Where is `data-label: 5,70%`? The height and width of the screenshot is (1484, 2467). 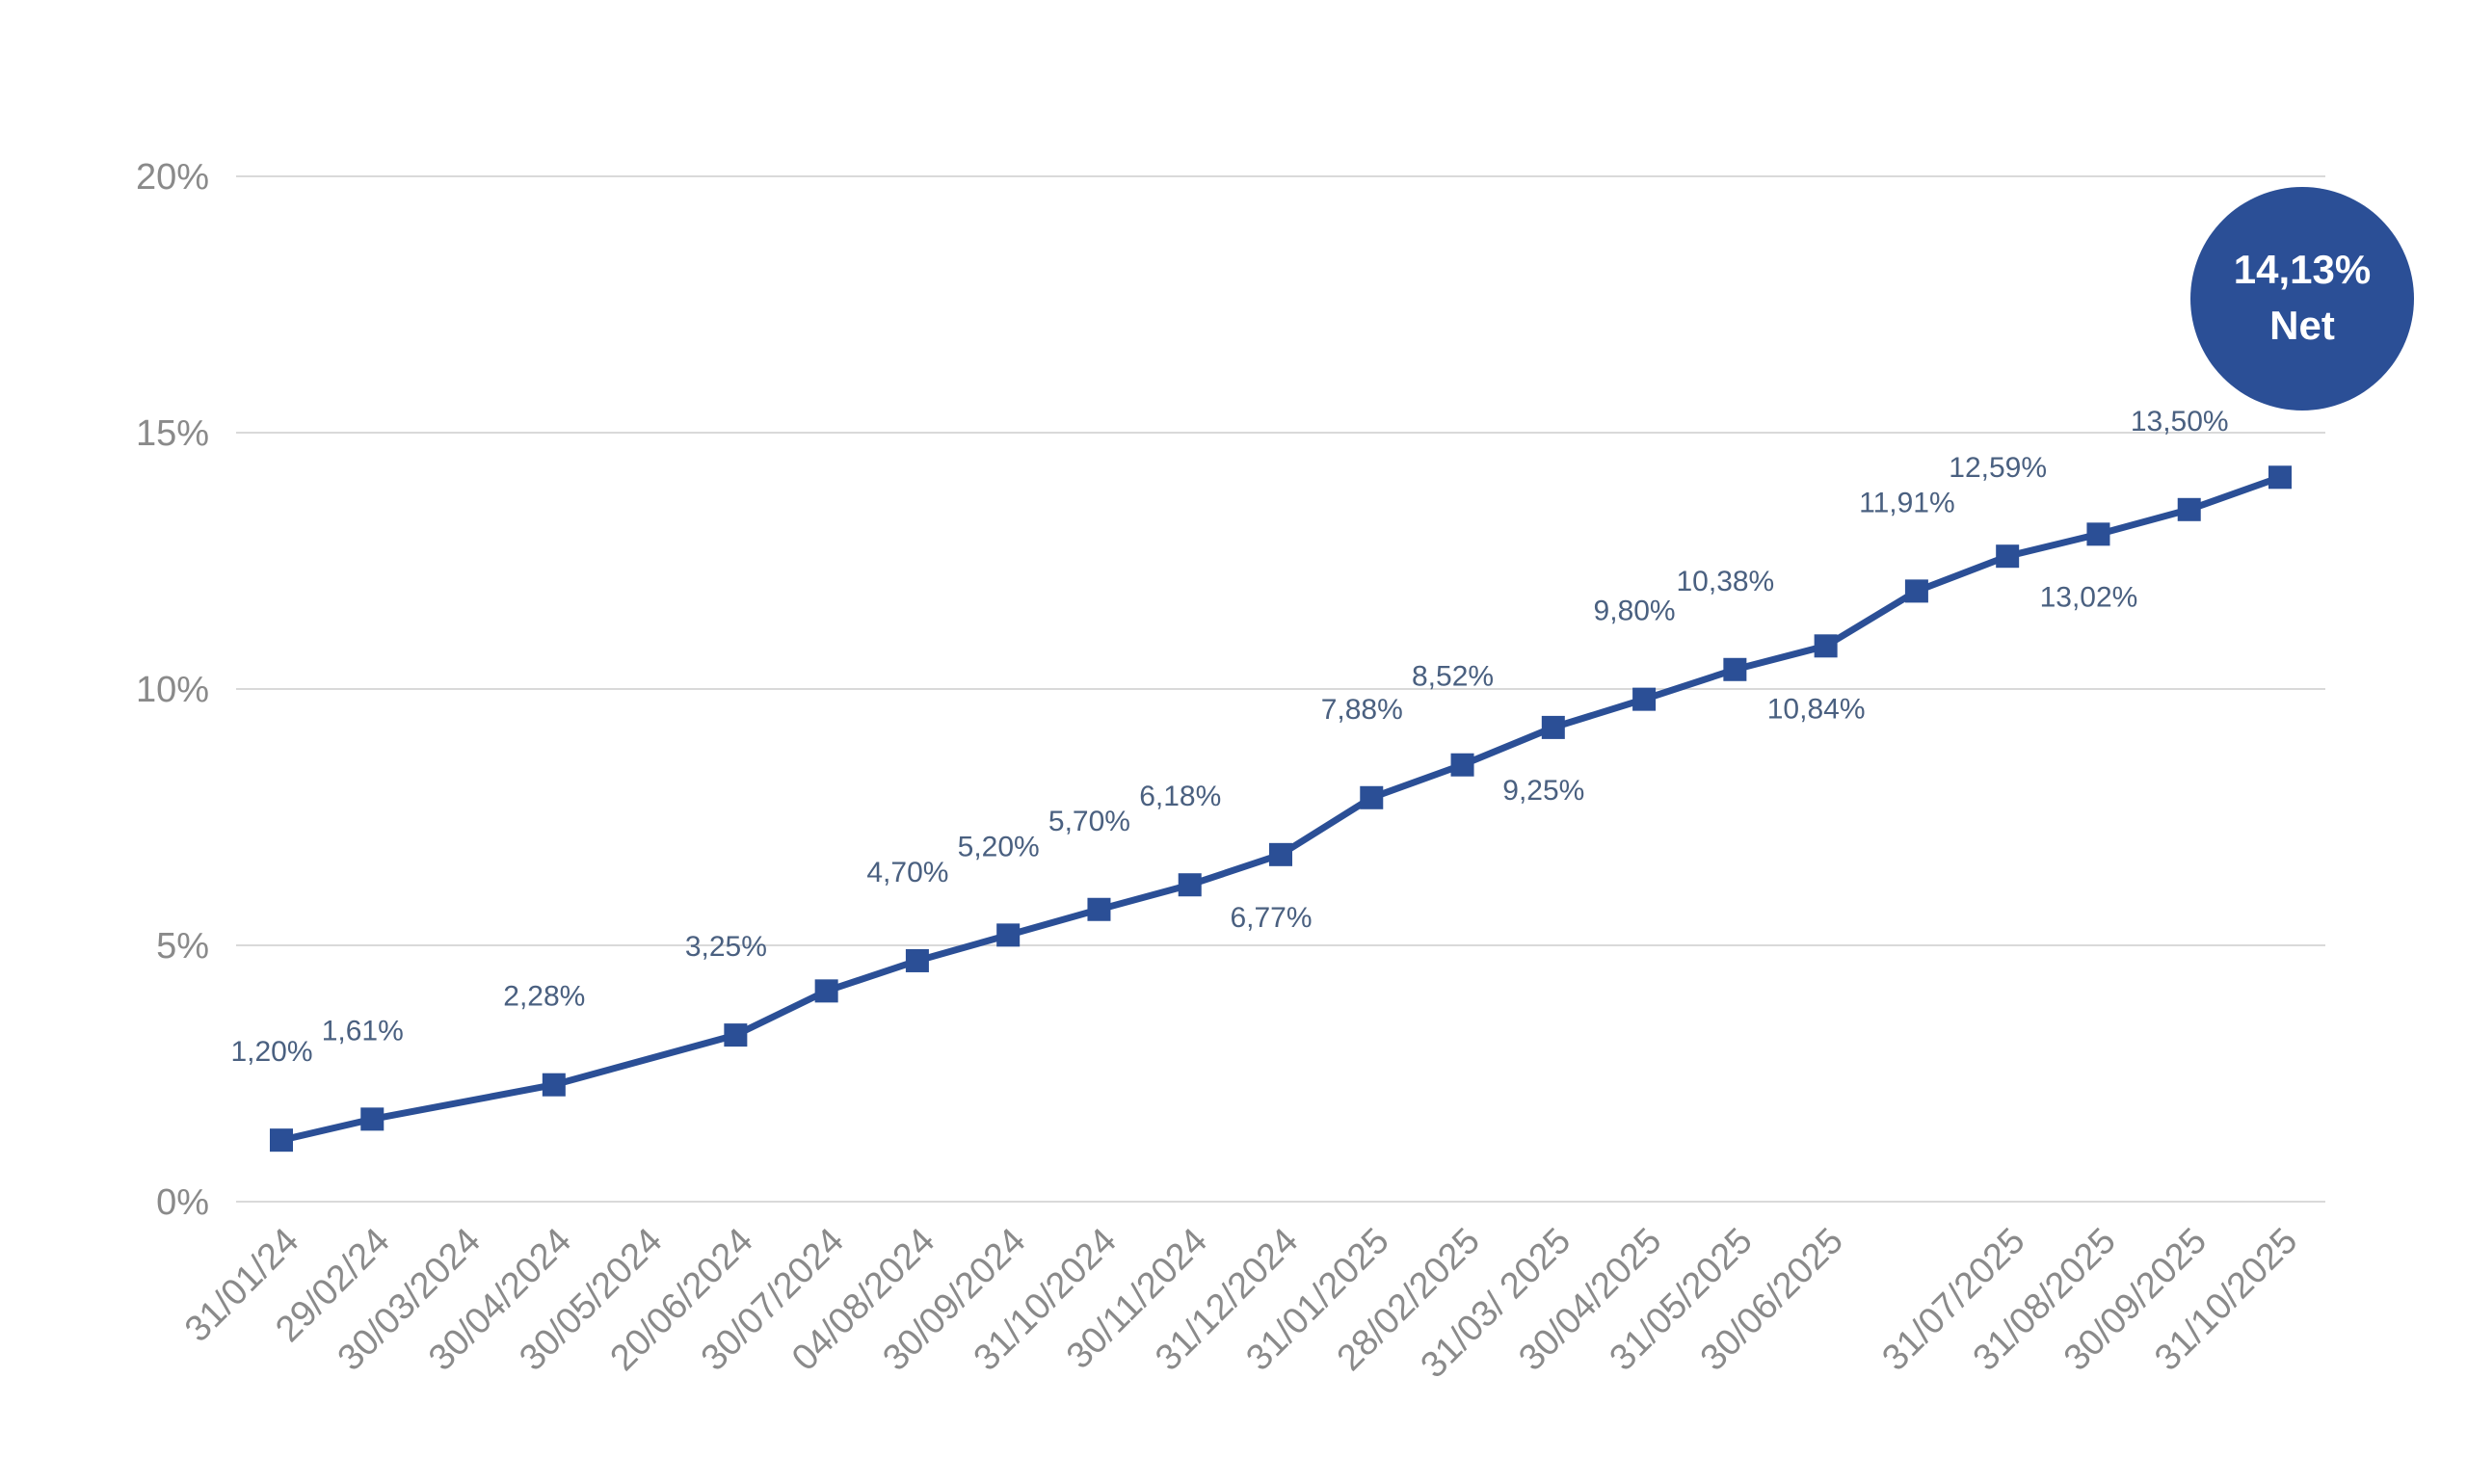 data-label: 5,70% is located at coordinates (1089, 821).